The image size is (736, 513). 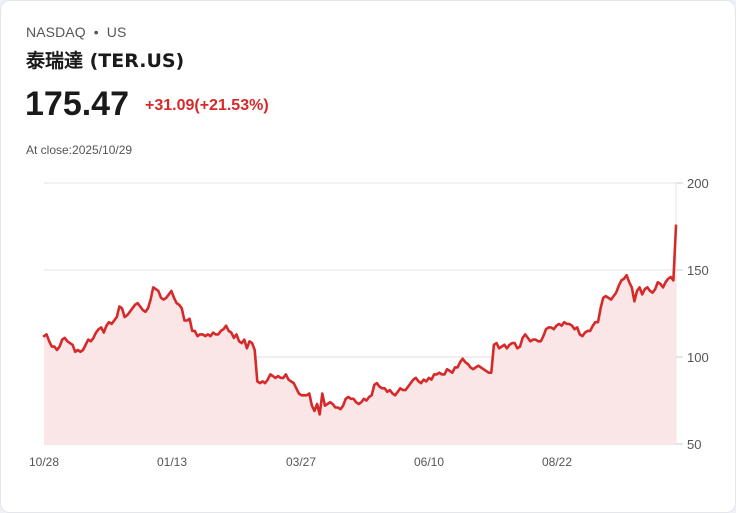 What do you see at coordinates (694, 444) in the screenshot?
I see `y-label-50: 50` at bounding box center [694, 444].